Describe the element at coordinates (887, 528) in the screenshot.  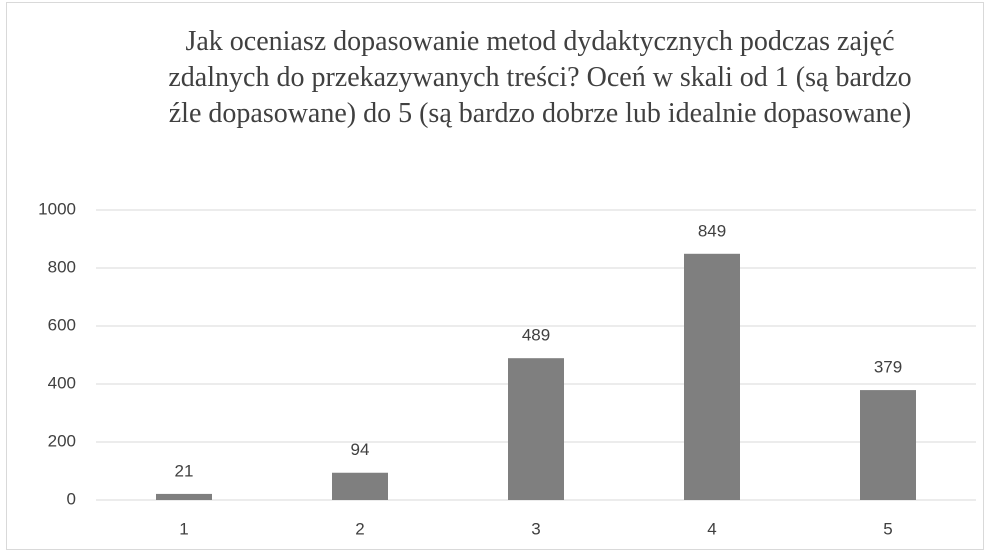
I see `x-tick-label: 5` at that location.